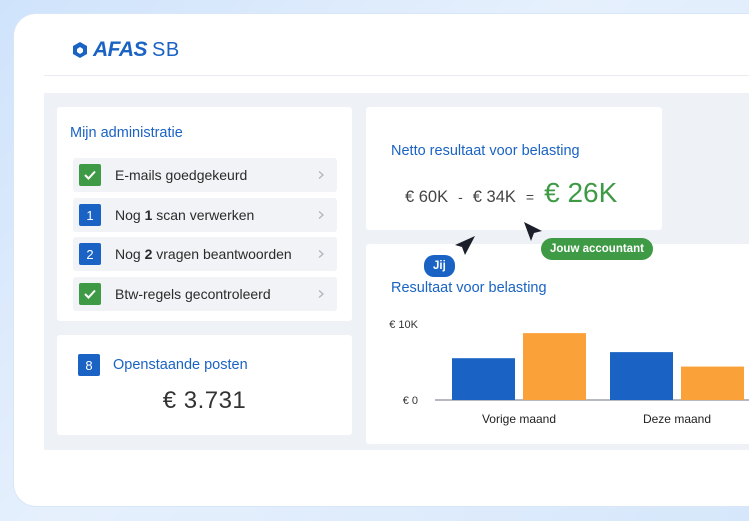 The image size is (749, 521). Describe the element at coordinates (185, 215) in the screenshot. I see `task-label: Nog 1 scan verwerken` at that location.